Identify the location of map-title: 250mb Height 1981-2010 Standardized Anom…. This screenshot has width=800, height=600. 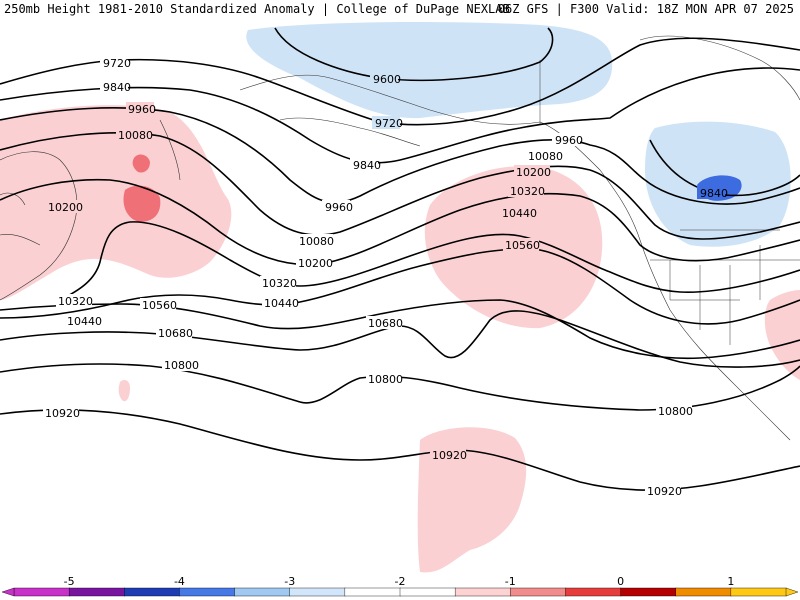
(257, 9).